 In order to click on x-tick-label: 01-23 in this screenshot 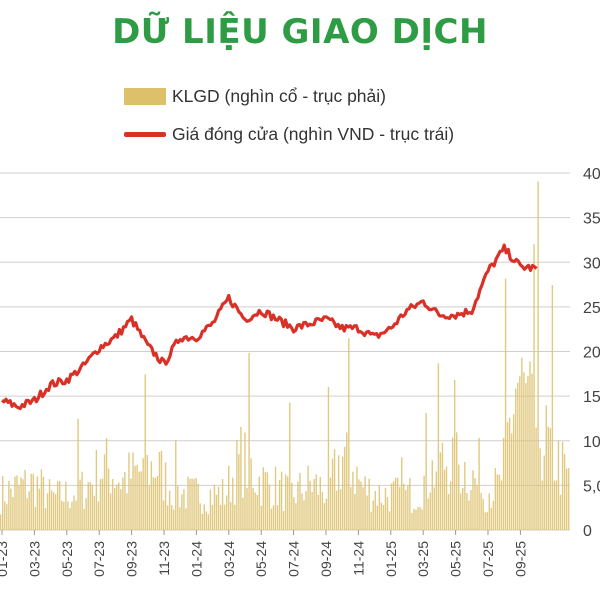, I will do `click(5, 559)`.